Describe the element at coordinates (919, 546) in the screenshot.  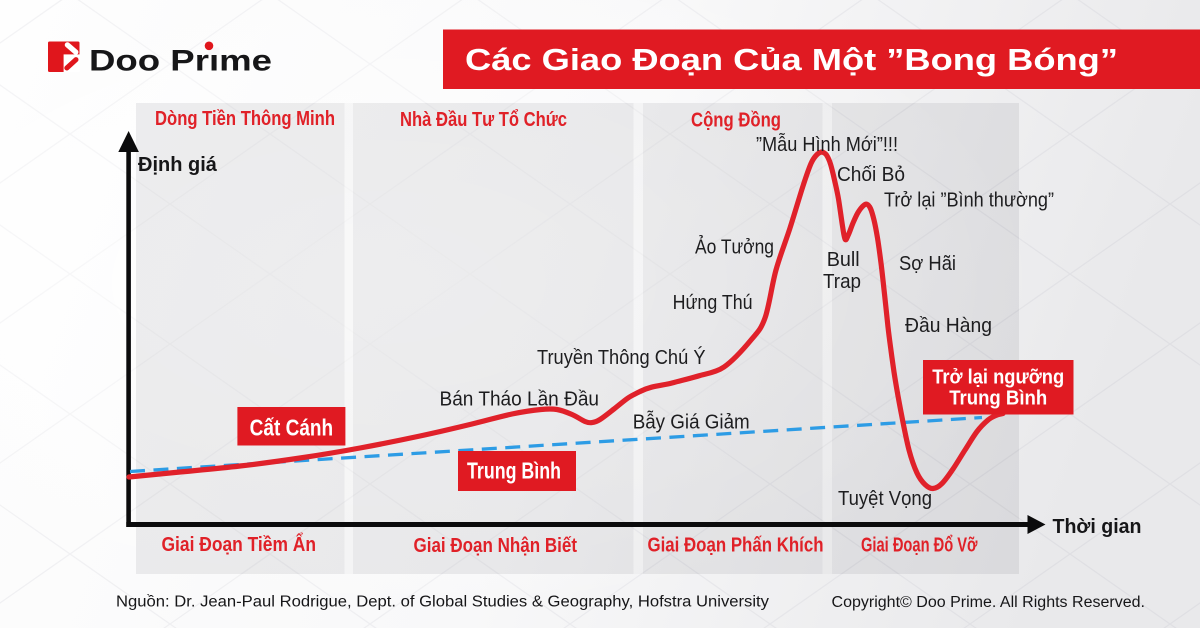
I see `svg-text: Giai Đoạn Đổ Vỡ` at that location.